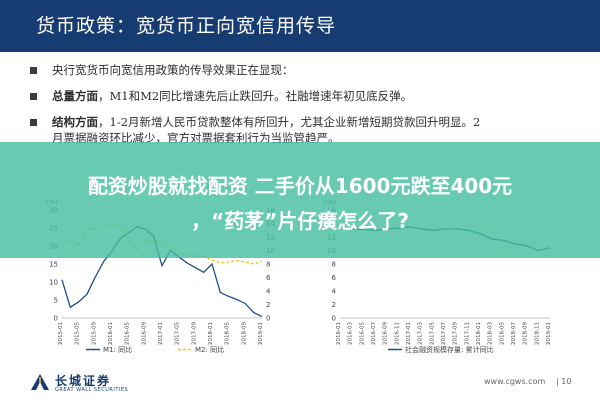  Describe the element at coordinates (397, 333) in the screenshot. I see `x-tick-label: 2016-11` at that location.